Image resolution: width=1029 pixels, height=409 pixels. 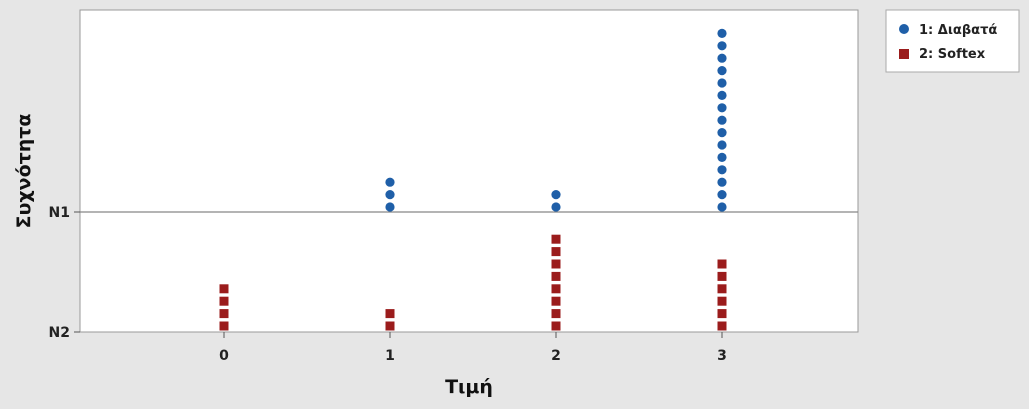 What do you see at coordinates (24, 171) in the screenshot?
I see `y-axis-title: Συχνότητα` at bounding box center [24, 171].